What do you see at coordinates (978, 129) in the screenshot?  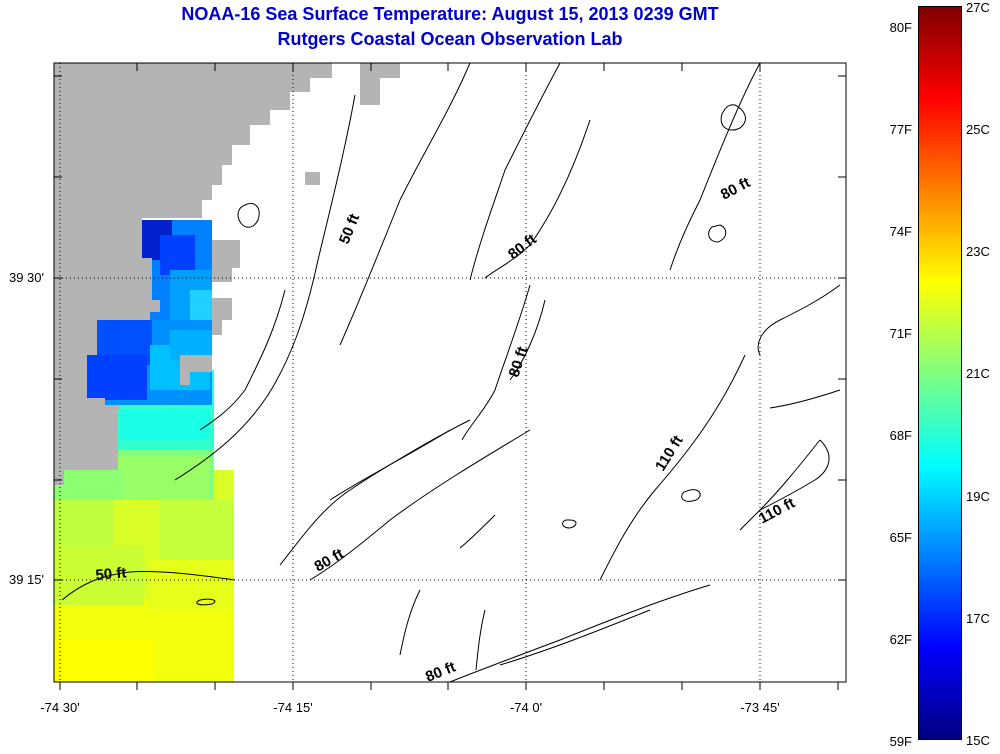 I see `colorbar-celsius-label: 25C` at bounding box center [978, 129].